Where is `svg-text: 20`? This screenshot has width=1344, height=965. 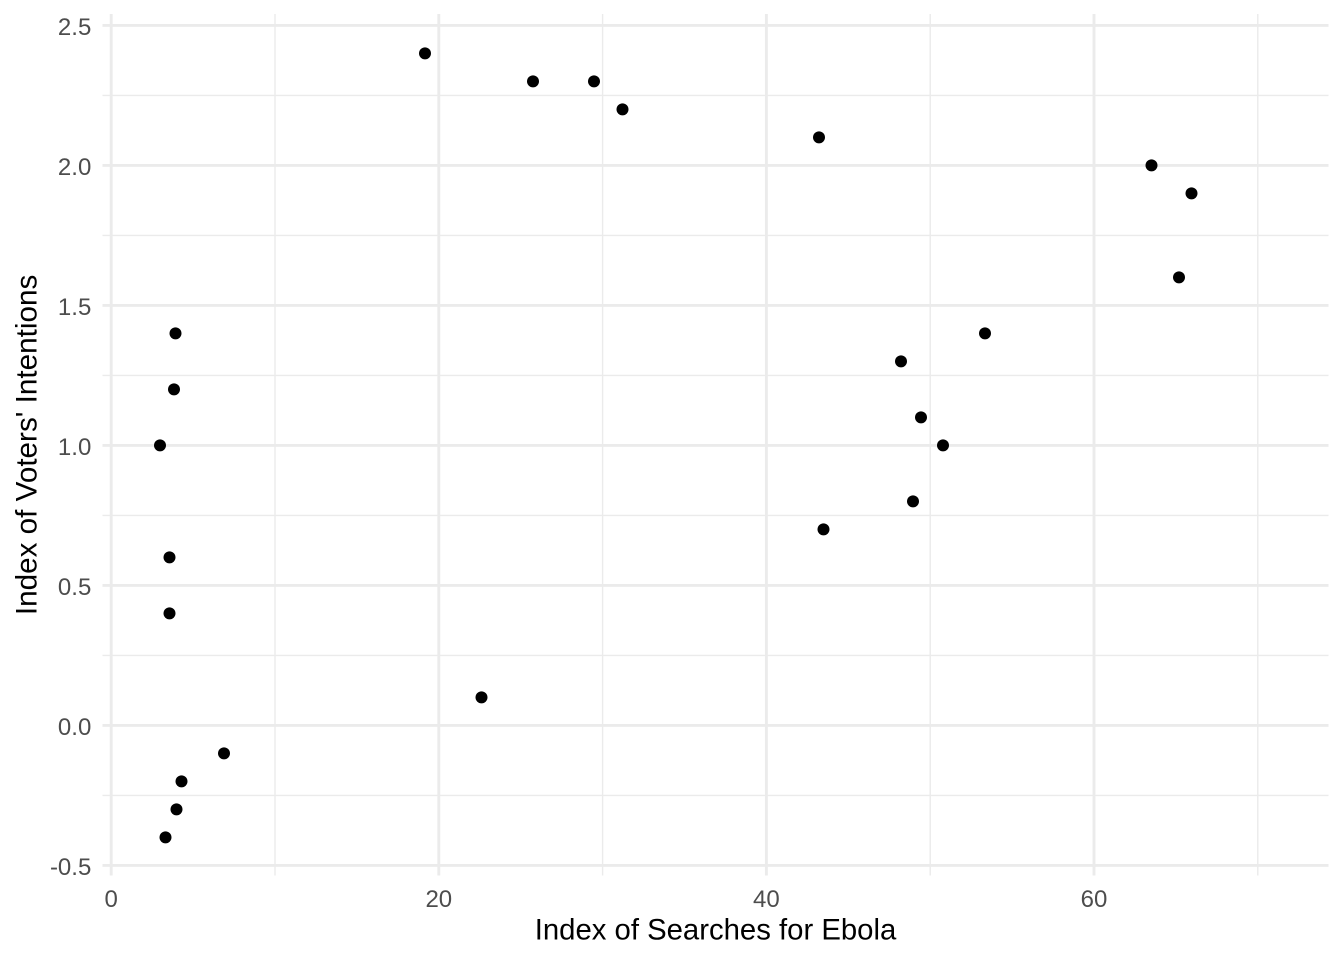 svg-text: 20 is located at coordinates (438, 899).